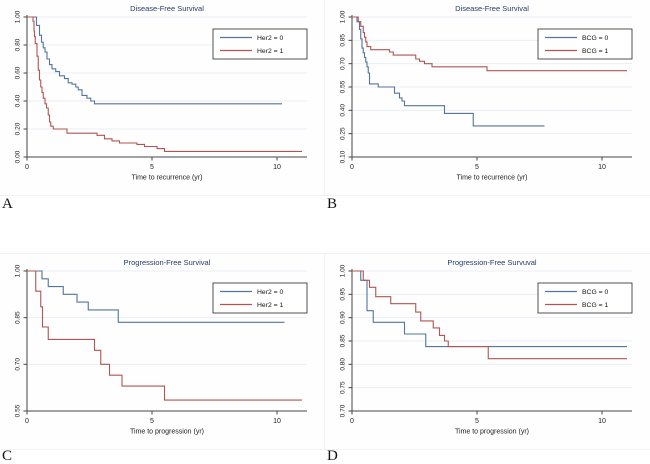 The image size is (650, 464). Describe the element at coordinates (343, 317) in the screenshot. I see `y-tick-label: 0.90` at that location.